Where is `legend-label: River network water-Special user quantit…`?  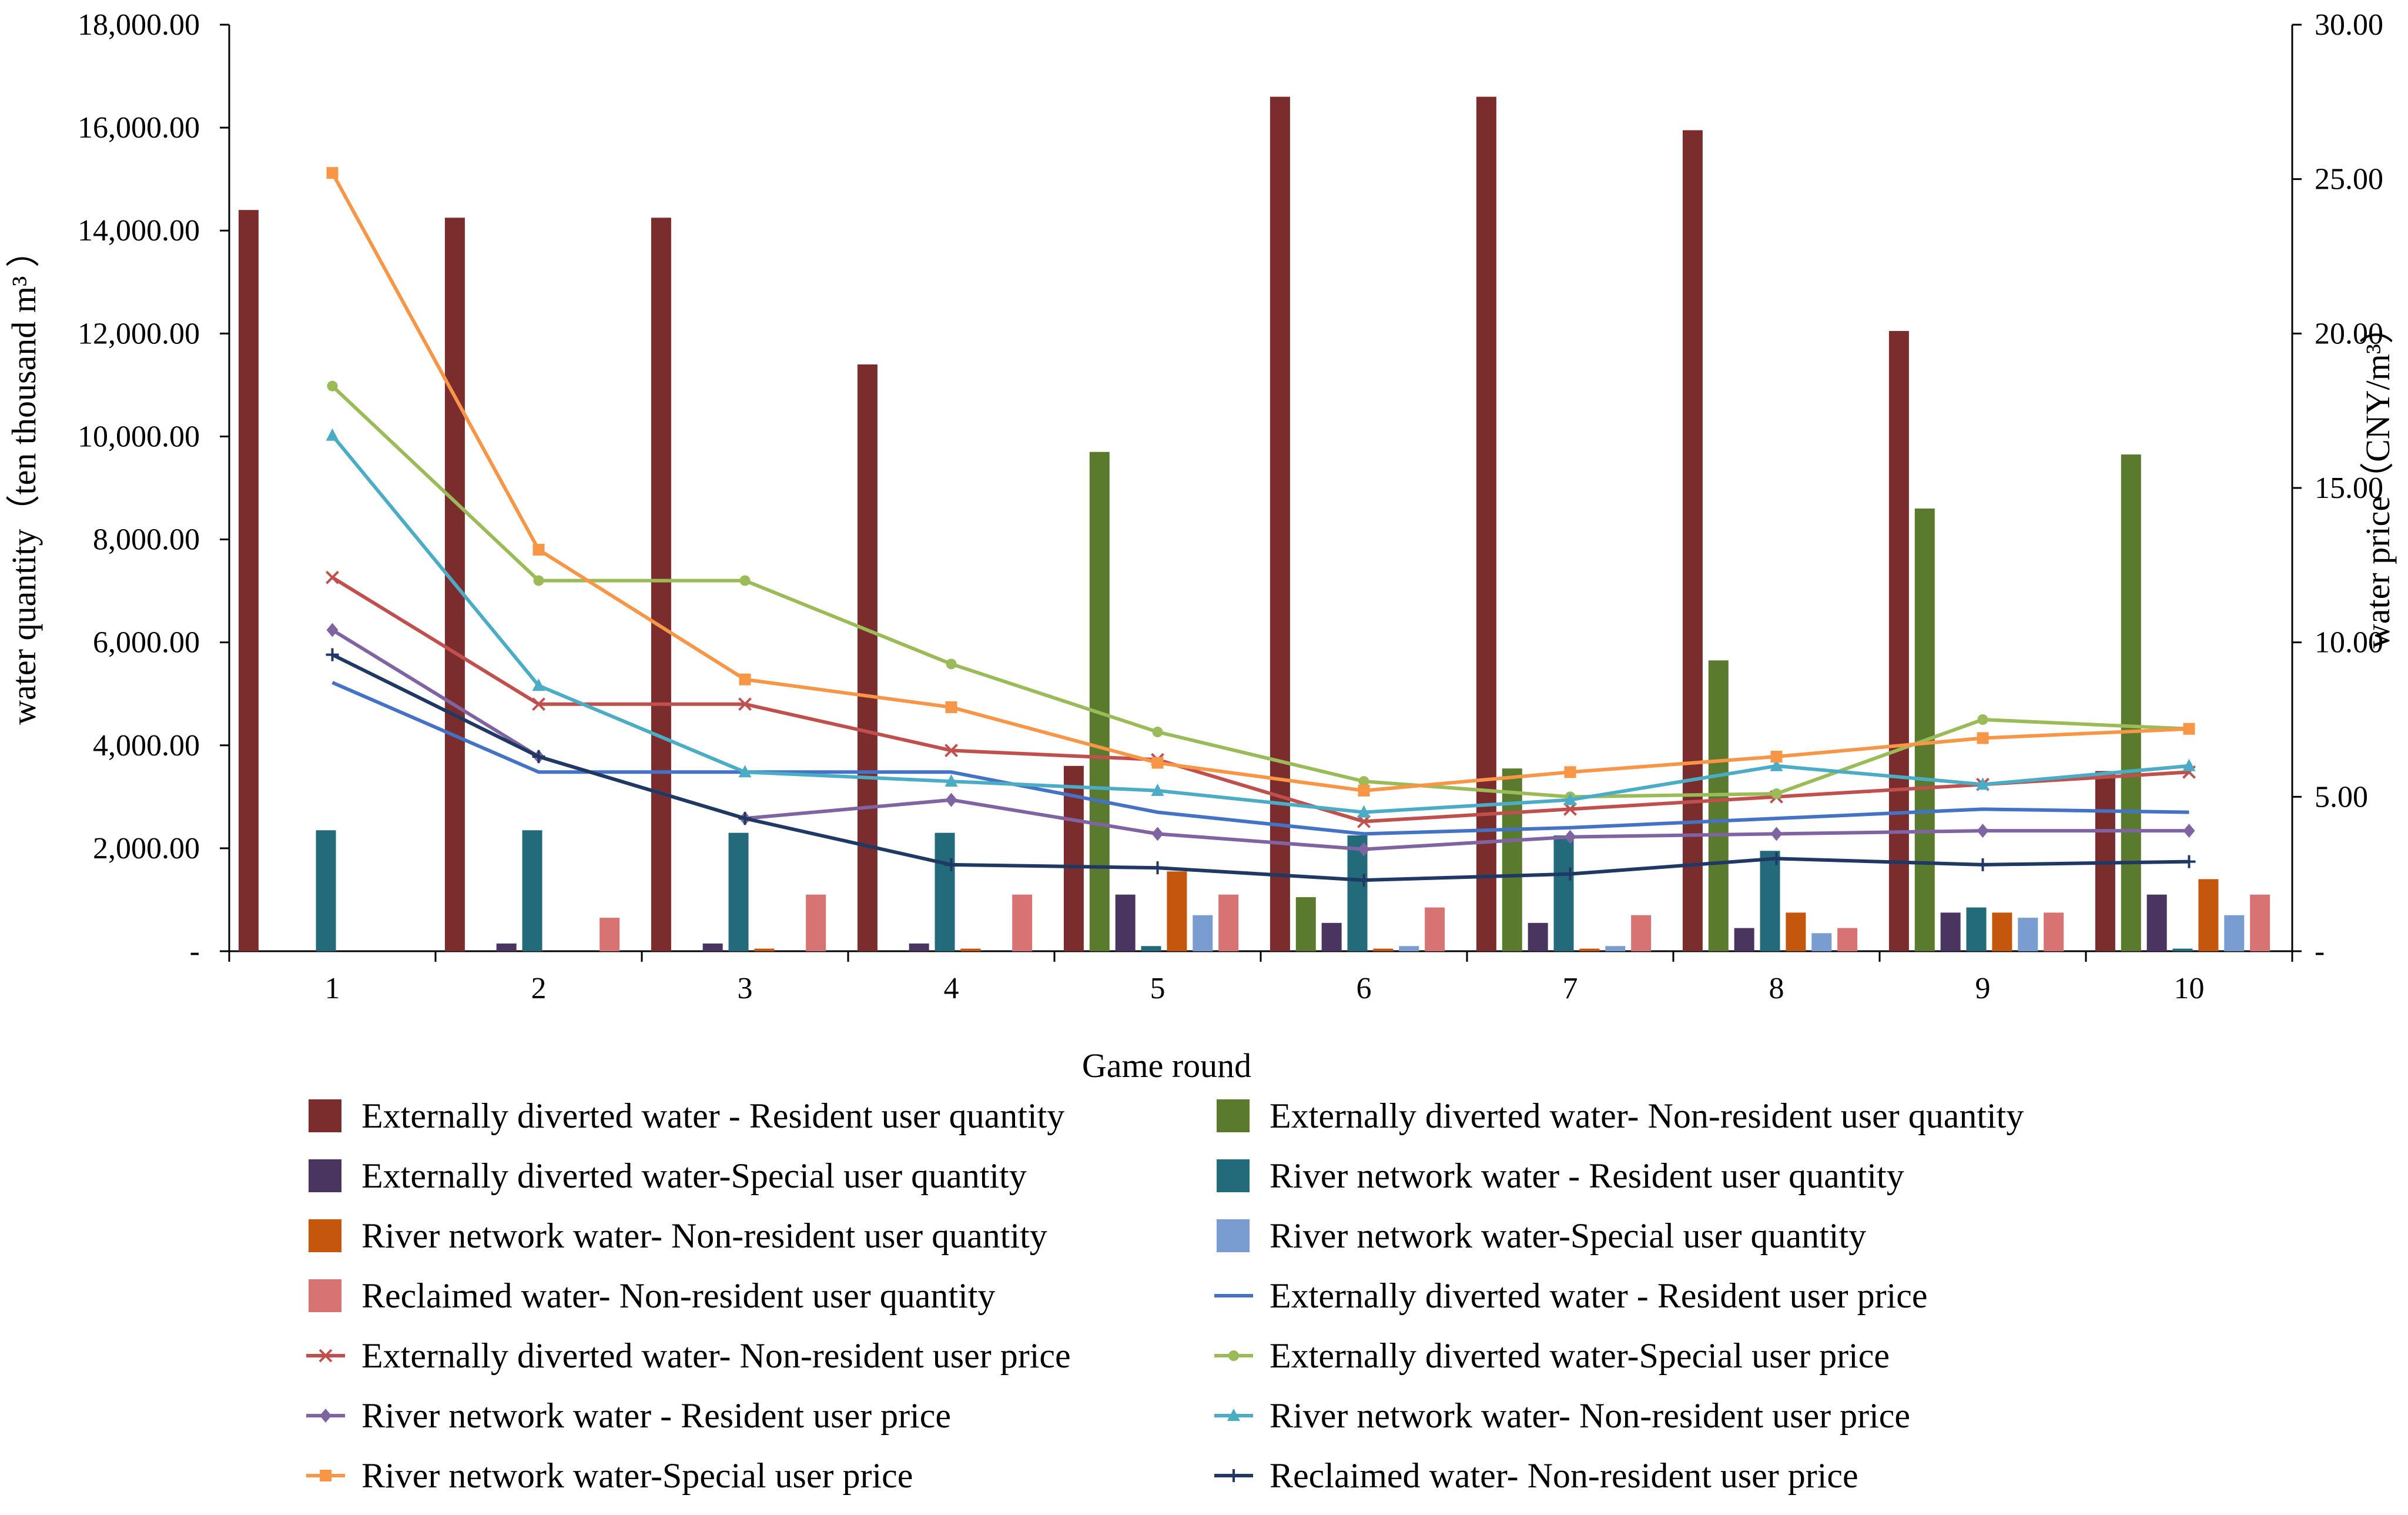
legend-label: River network water-Special user quantit… is located at coordinates (1568, 1235).